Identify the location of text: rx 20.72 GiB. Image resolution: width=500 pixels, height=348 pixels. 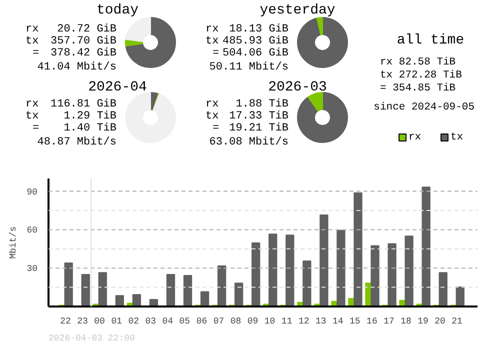
(71, 30).